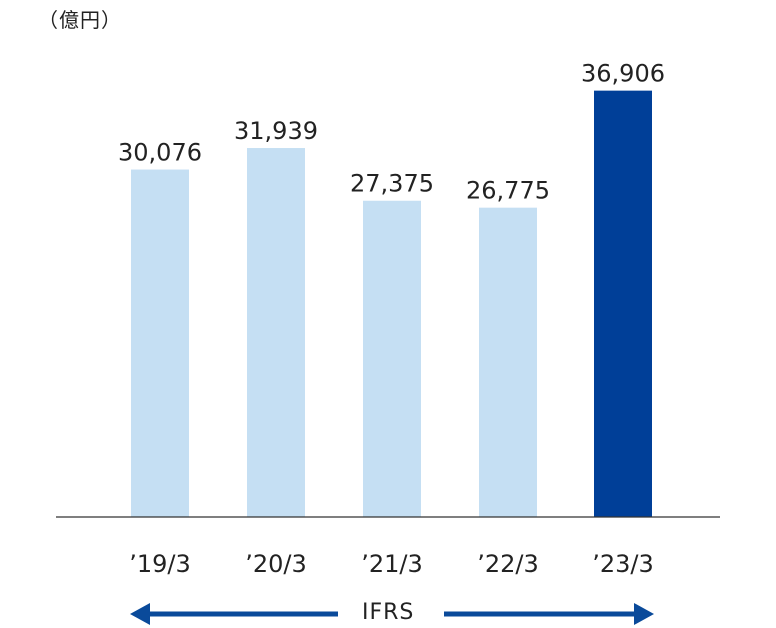 Image resolution: width=776 pixels, height=628 pixels. What do you see at coordinates (392, 564) in the screenshot?
I see `x-tick-label-2: ’21/3` at bounding box center [392, 564].